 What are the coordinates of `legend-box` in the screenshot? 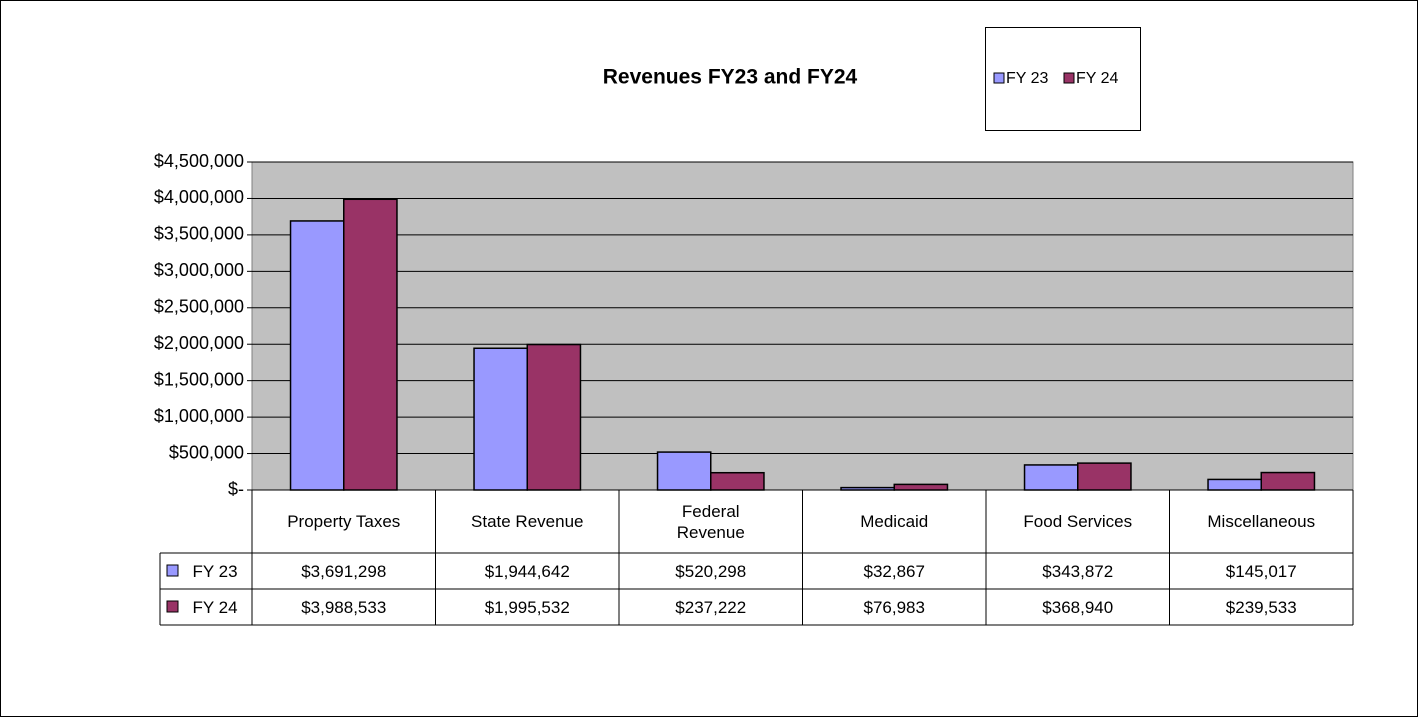 It's located at (1063, 79).